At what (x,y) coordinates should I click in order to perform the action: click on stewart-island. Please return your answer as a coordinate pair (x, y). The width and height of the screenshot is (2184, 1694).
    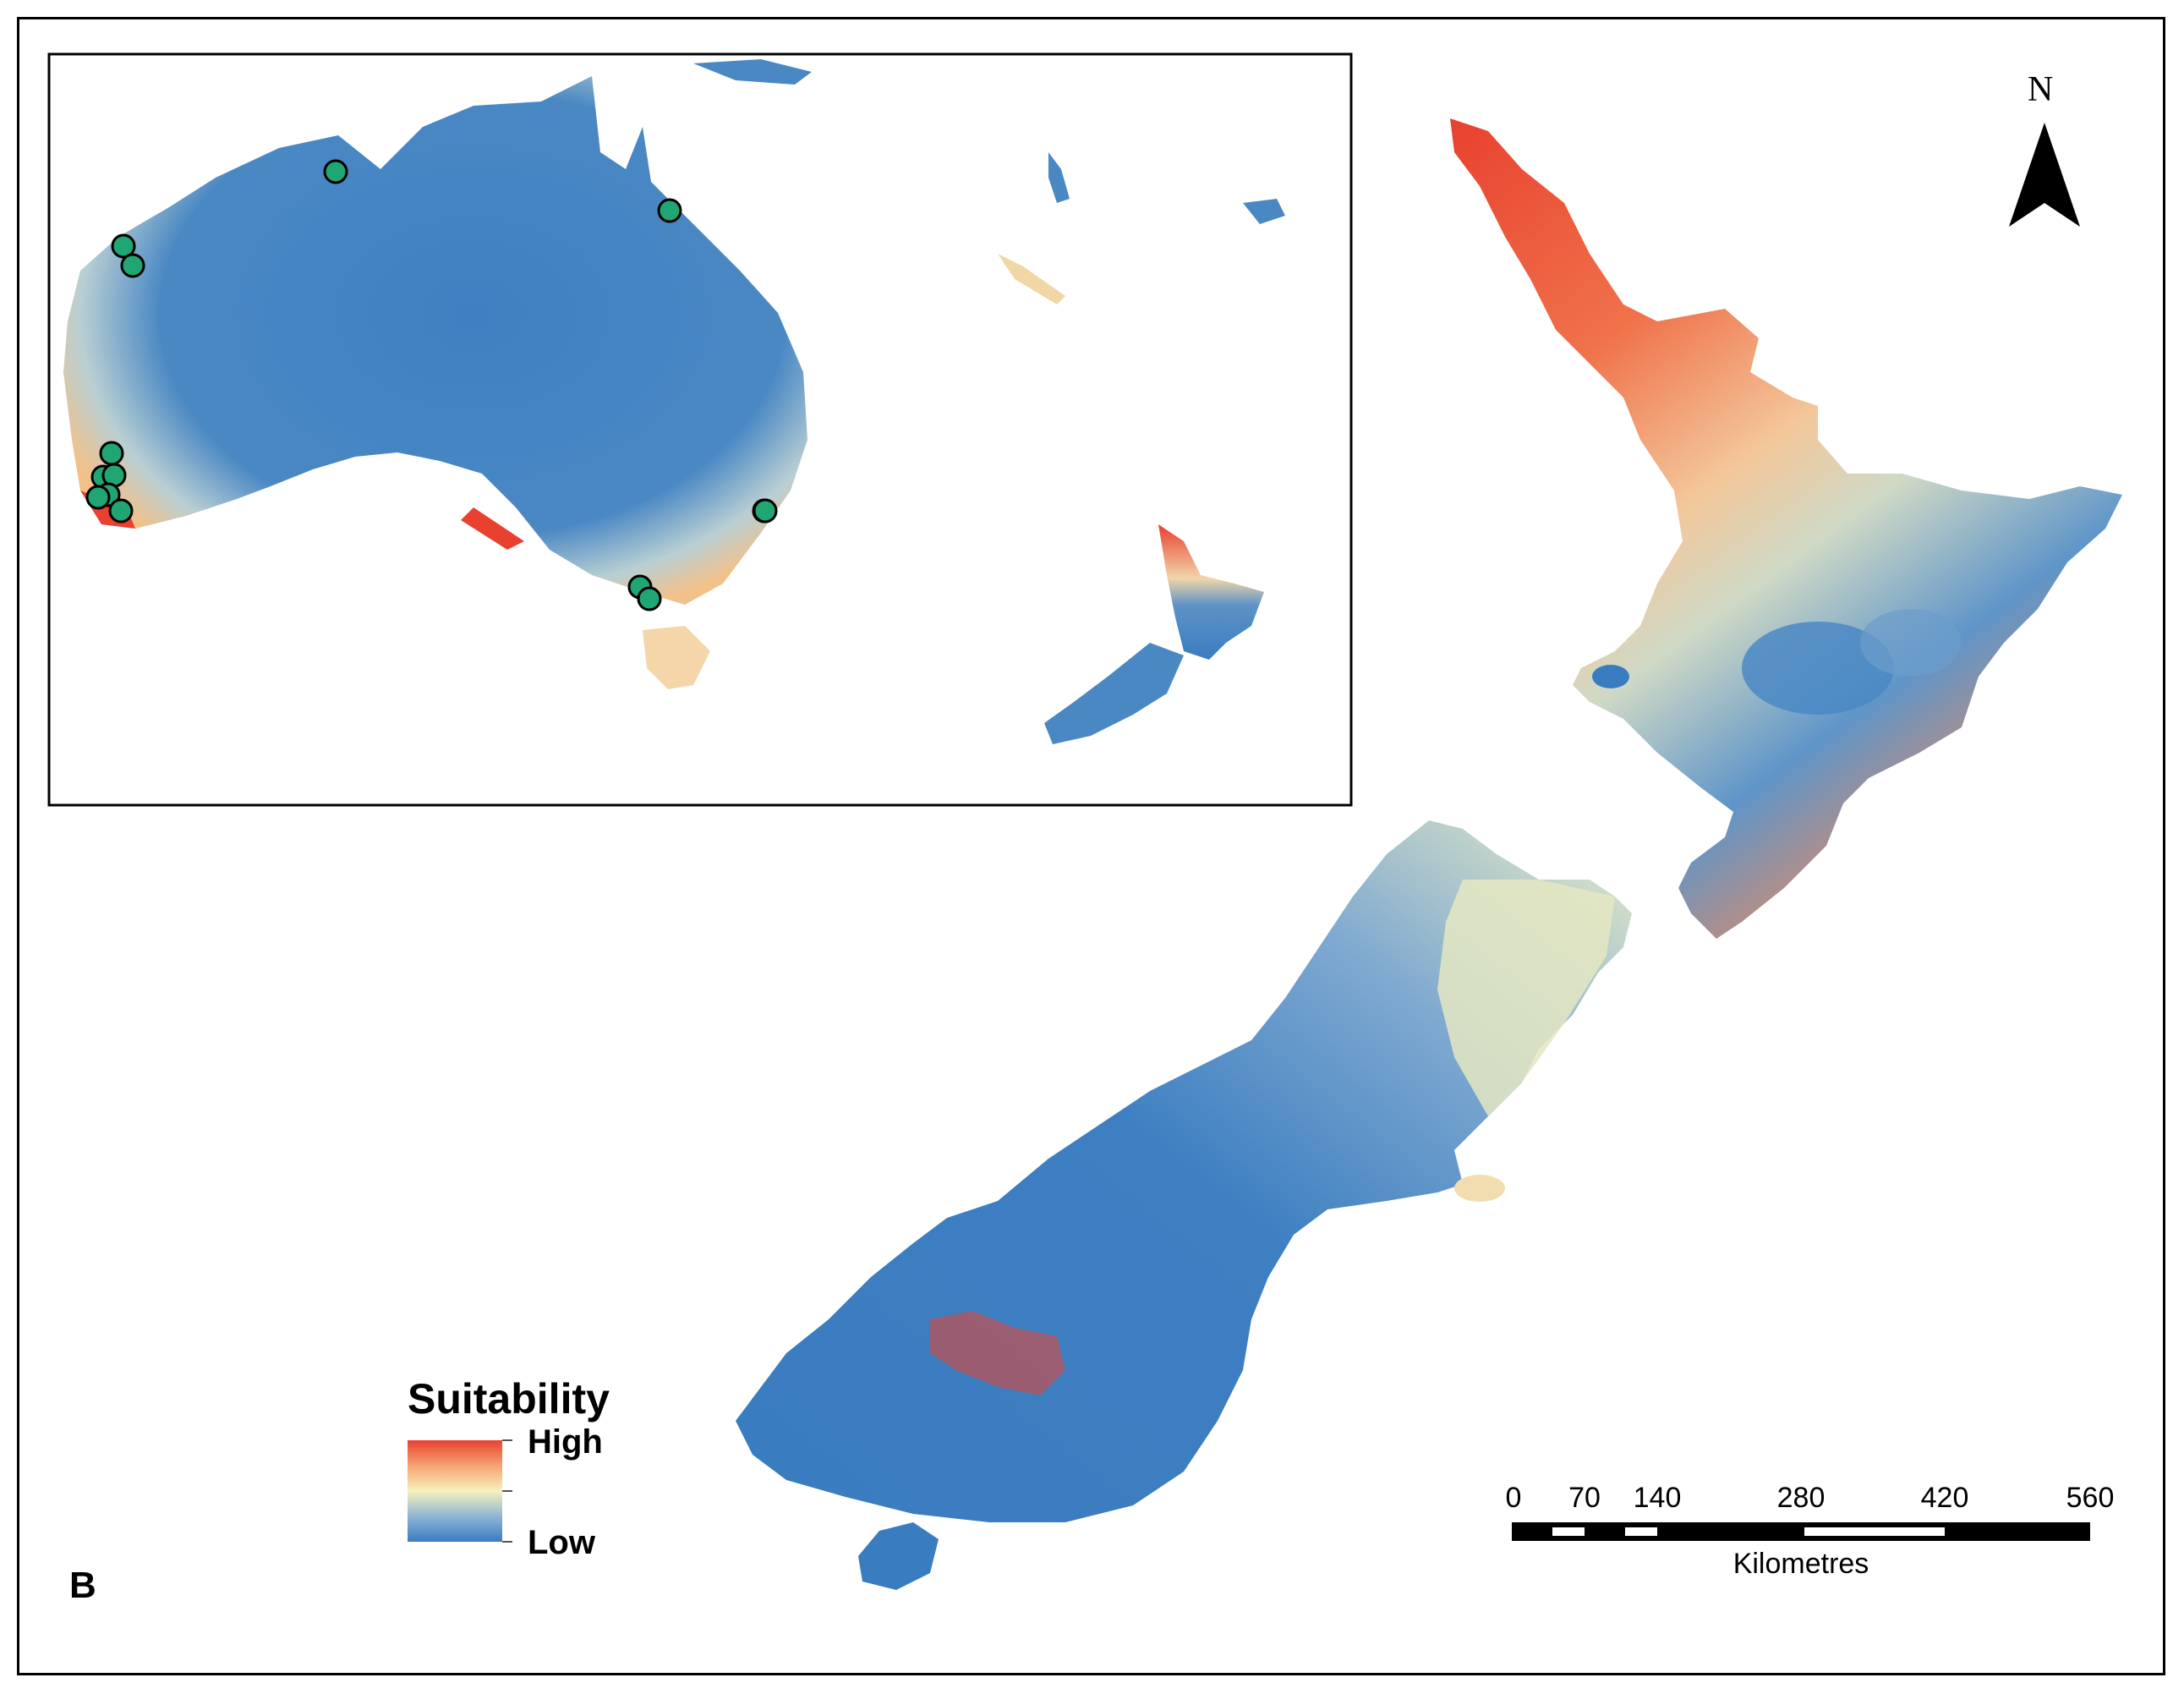
    Looking at the image, I should click on (899, 1556).